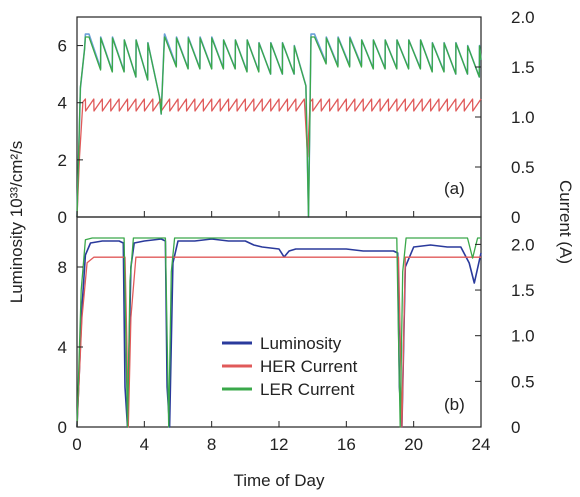  Describe the element at coordinates (62, 427) in the screenshot. I see `panel-b-ytick-label: 0` at that location.